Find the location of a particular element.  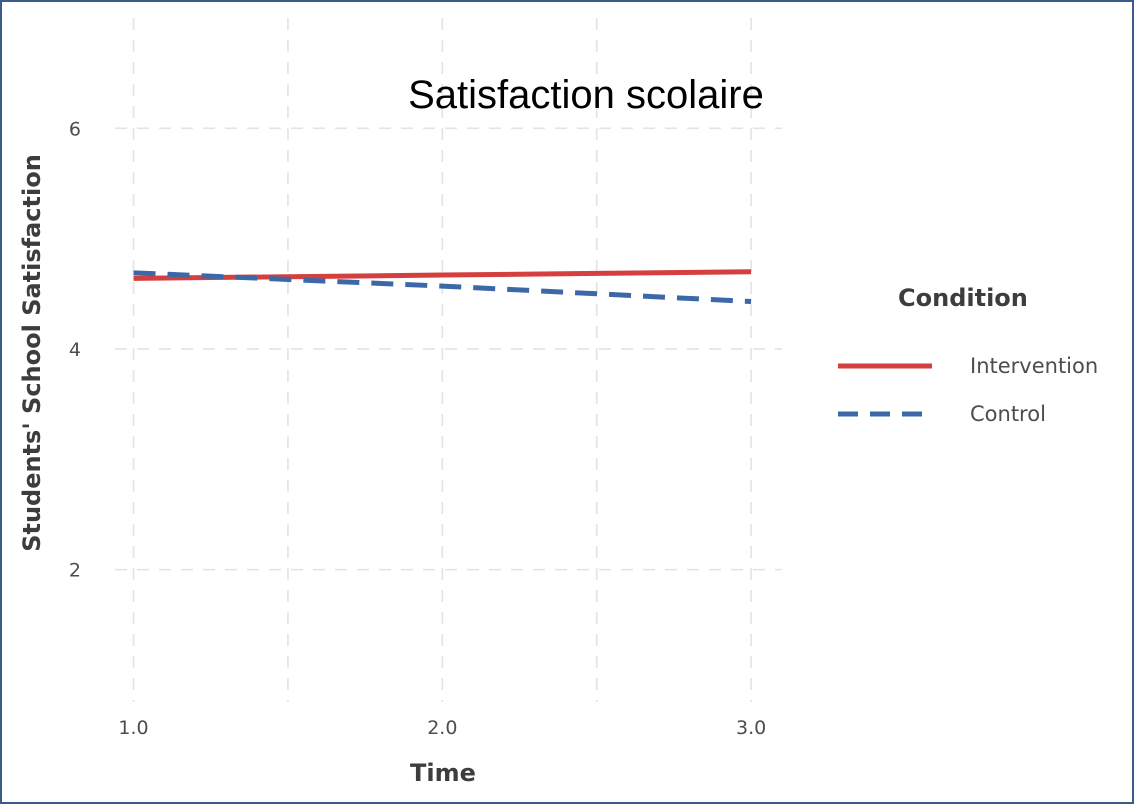

series-line-control is located at coordinates (442, 287).